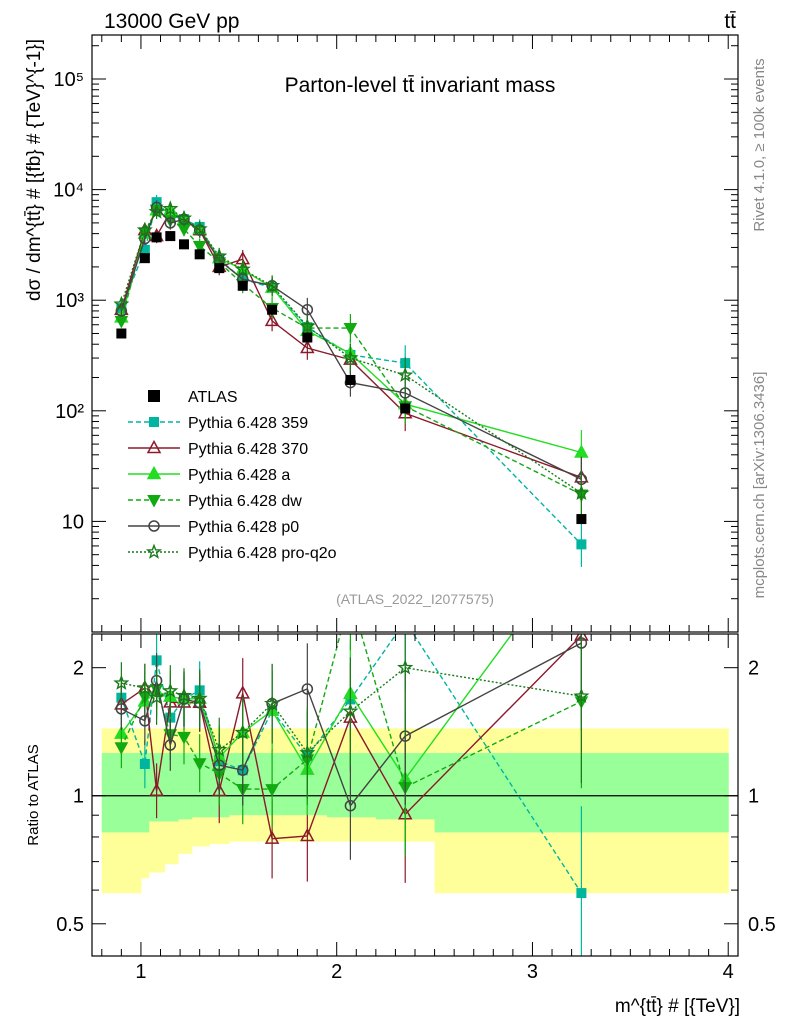  What do you see at coordinates (213, 397) in the screenshot?
I see `legend-label: ATLAS` at bounding box center [213, 397].